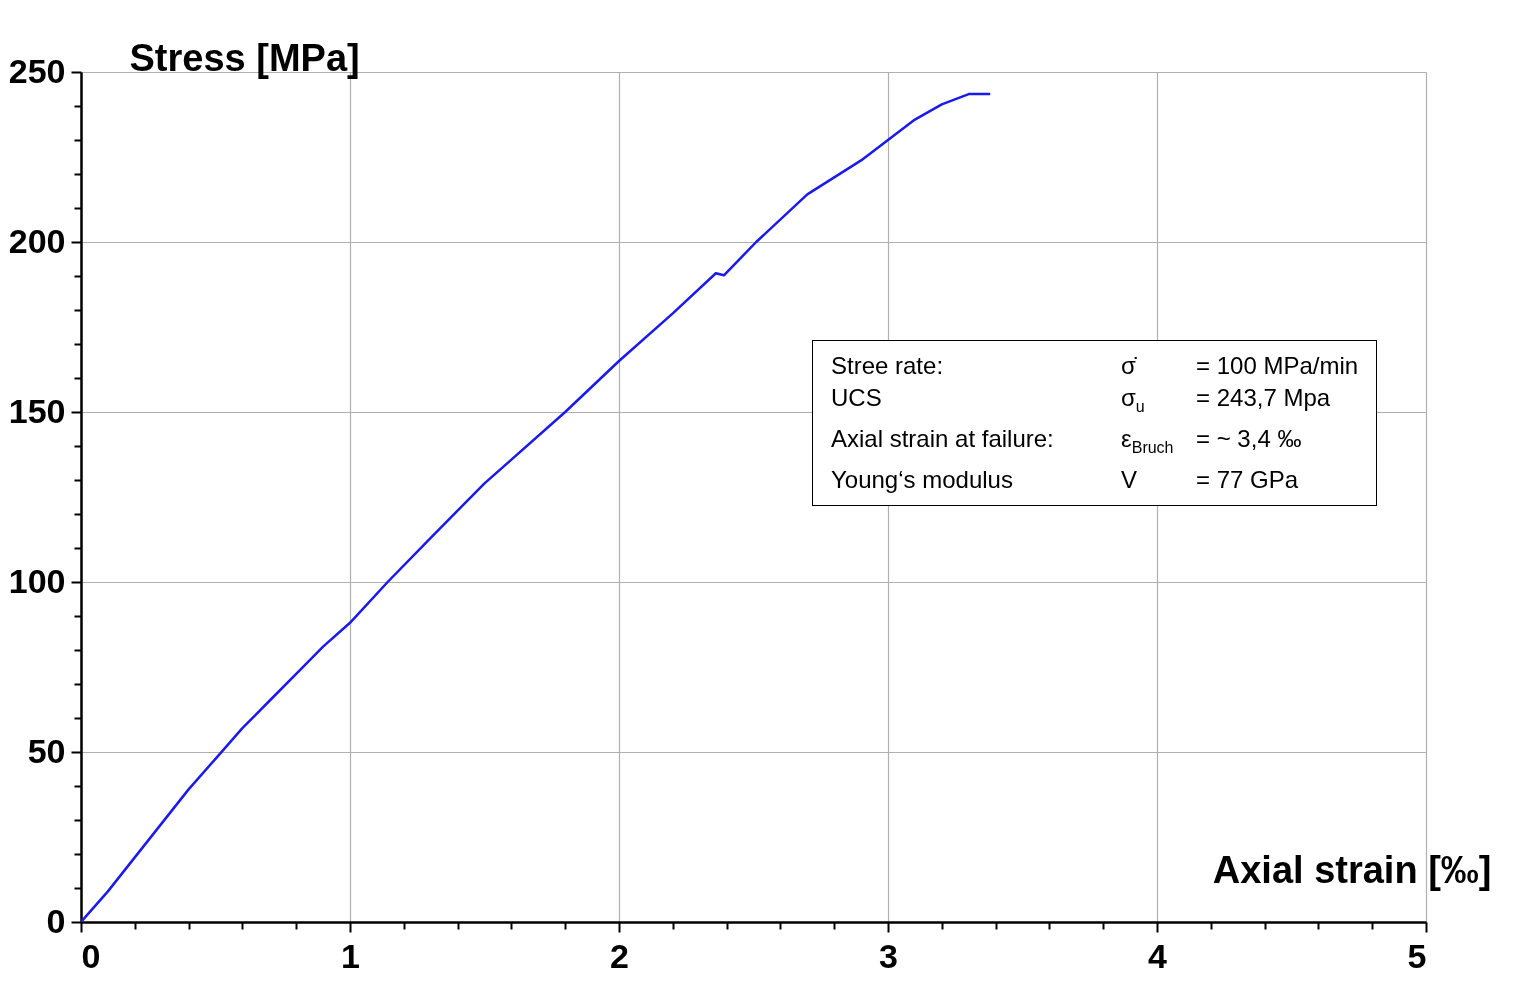 Image resolution: width=1533 pixels, height=985 pixels. I want to click on x-axis-title: Axial strain [‰], so click(1352, 869).